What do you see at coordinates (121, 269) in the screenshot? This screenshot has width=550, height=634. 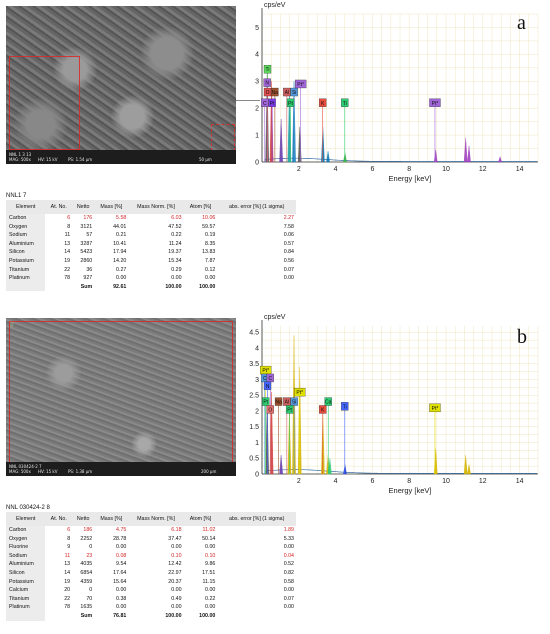 I see `table-cell-mass: 0.27` at bounding box center [121, 269].